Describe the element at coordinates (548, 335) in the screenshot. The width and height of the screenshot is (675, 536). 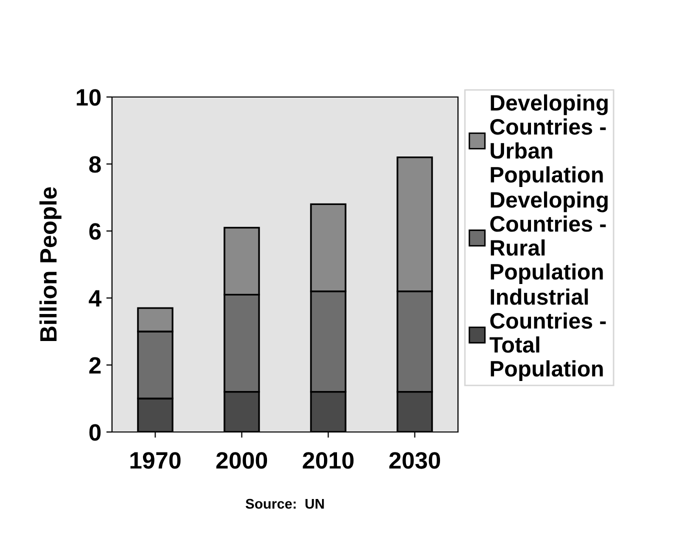
I see `legend-label: Industrial Countries - Total Population` at that location.